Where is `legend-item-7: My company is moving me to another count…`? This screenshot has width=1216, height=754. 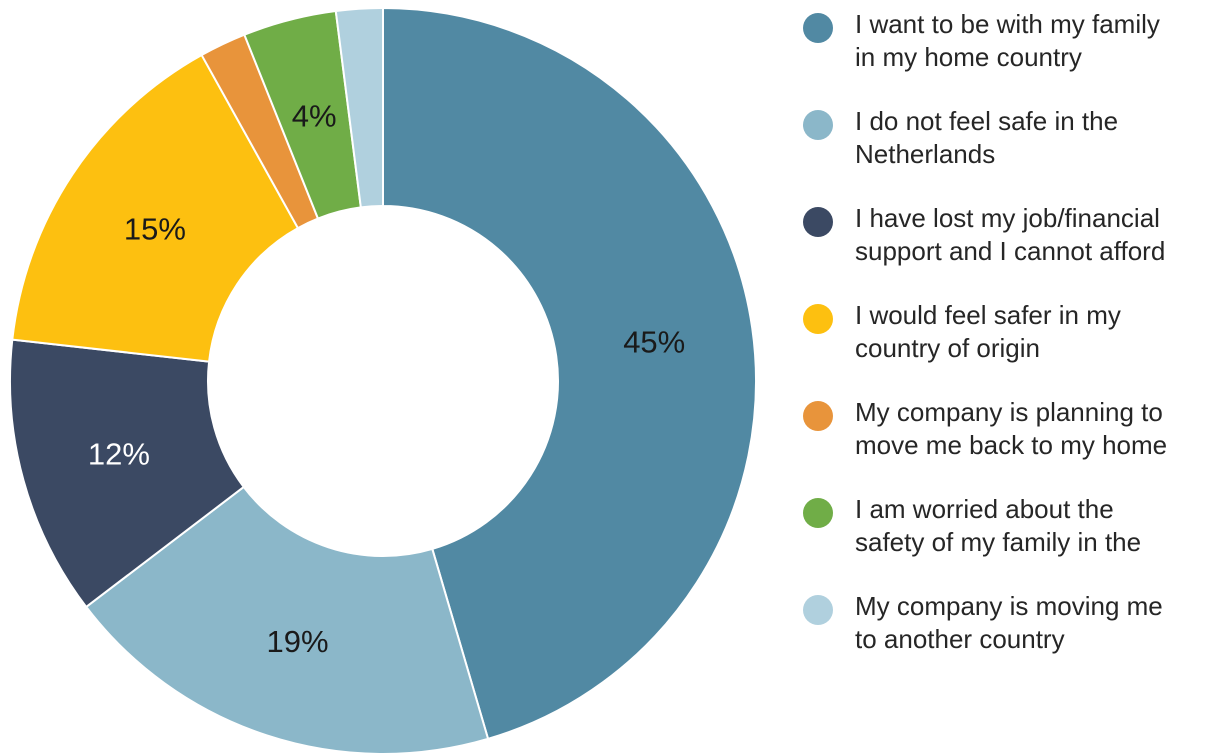 legend-item-7: My company is moving me to another count… is located at coordinates (1008, 623).